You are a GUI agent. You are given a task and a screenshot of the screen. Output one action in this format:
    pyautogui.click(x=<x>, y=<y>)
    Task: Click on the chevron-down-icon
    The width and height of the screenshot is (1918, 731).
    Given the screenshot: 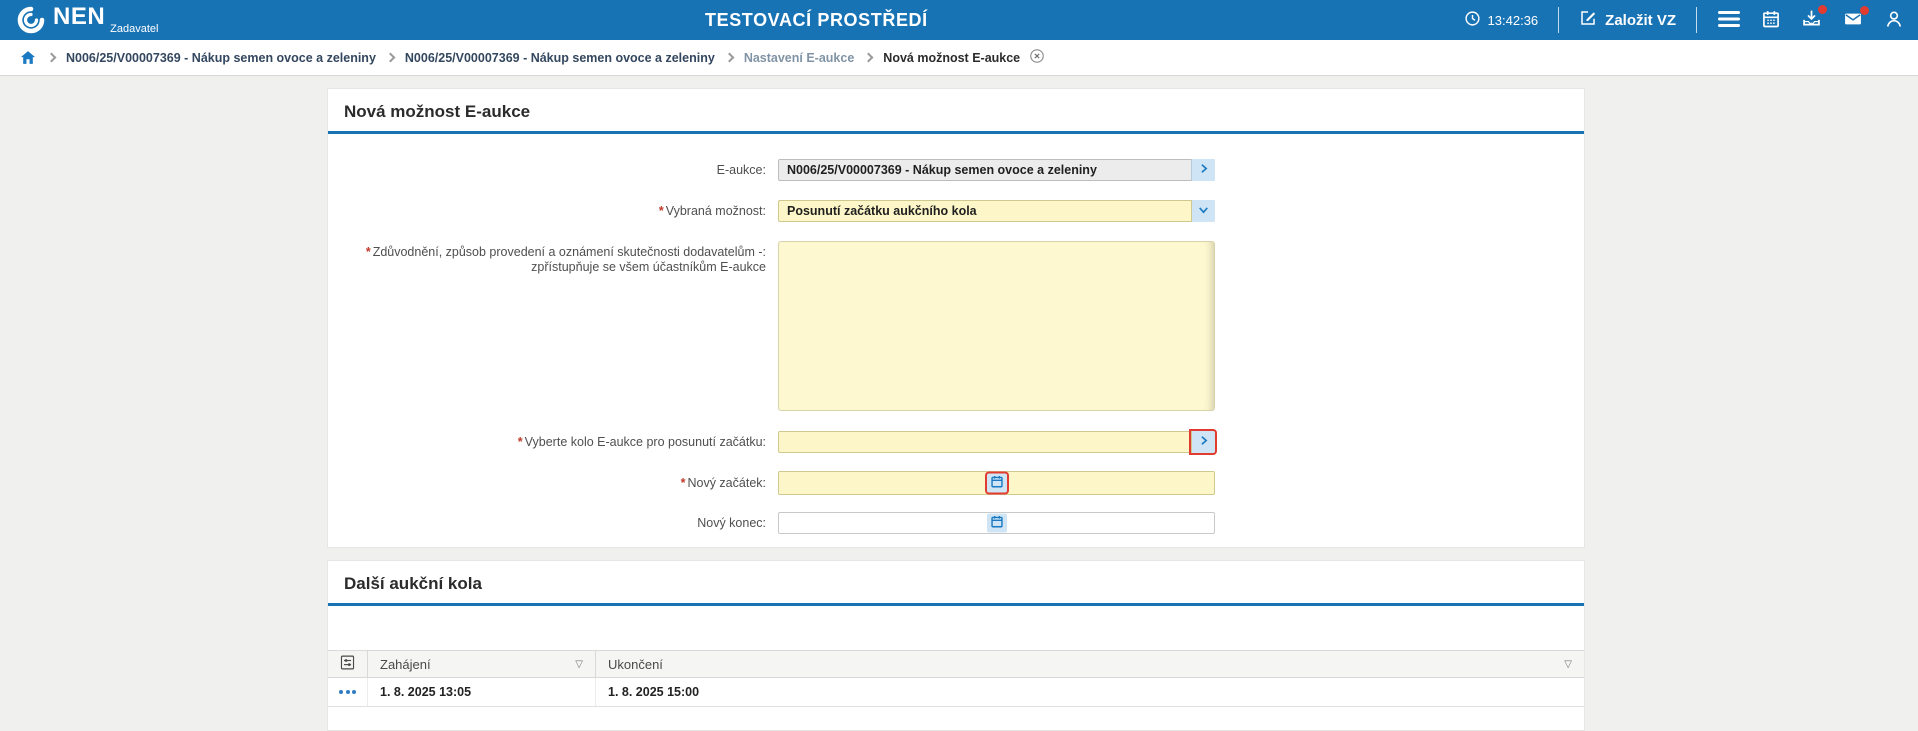 What is the action you would take?
    pyautogui.click(x=1203, y=211)
    